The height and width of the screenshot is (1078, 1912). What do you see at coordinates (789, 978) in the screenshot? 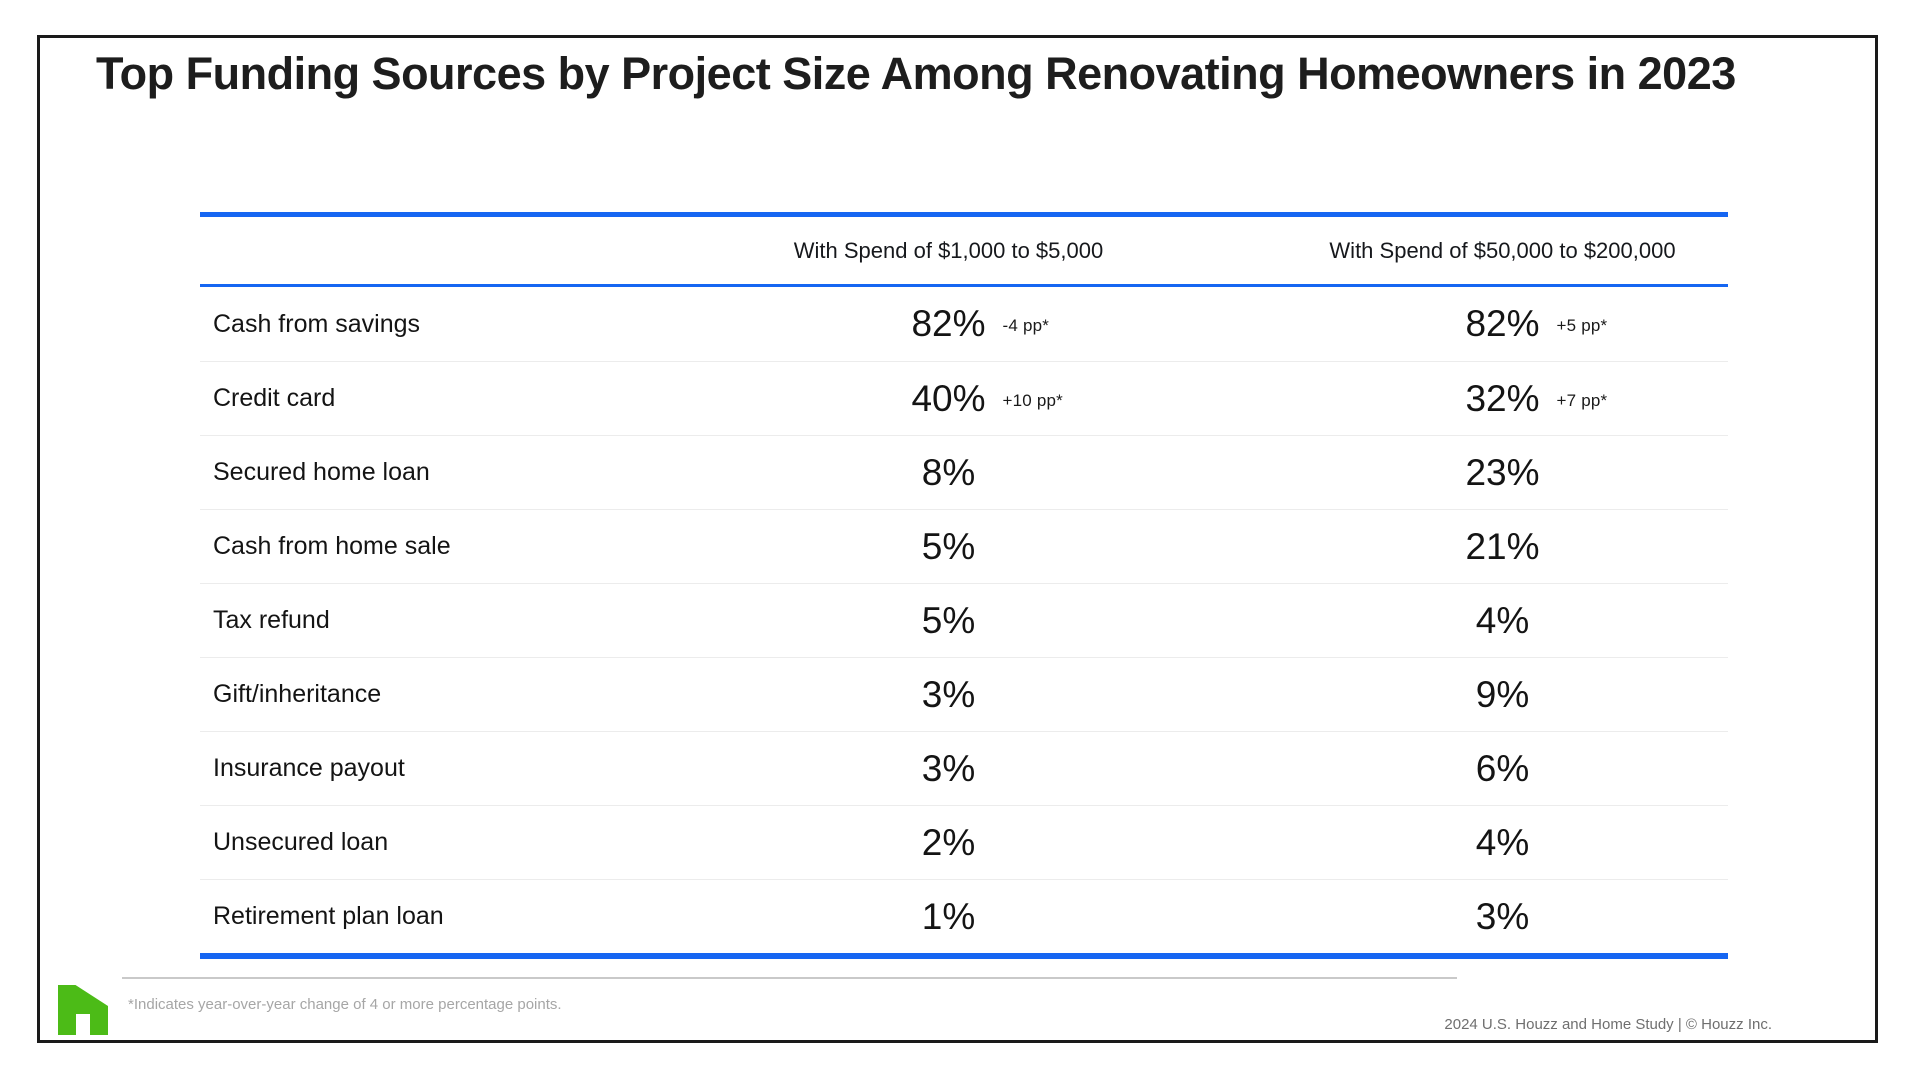
I see `footnote-divider` at bounding box center [789, 978].